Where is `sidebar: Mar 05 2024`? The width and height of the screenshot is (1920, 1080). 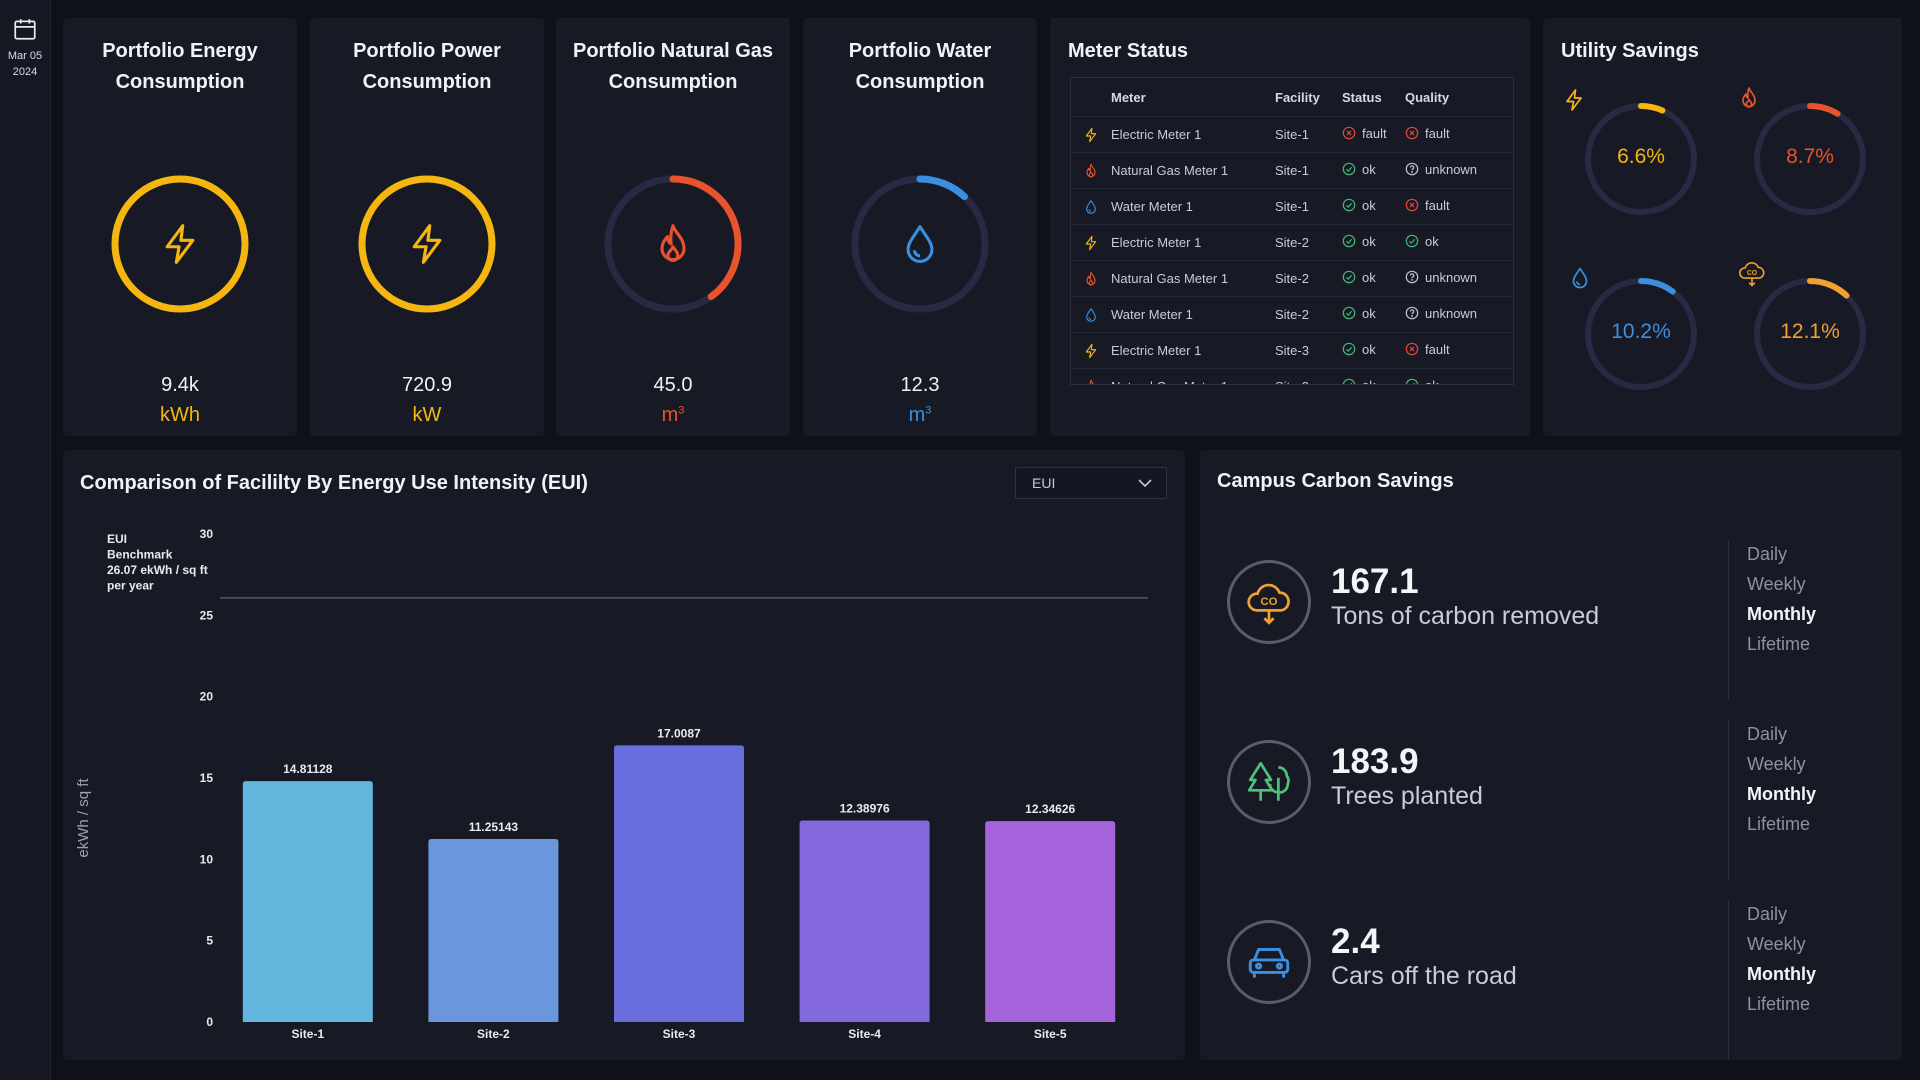
sidebar: Mar 05 2024 is located at coordinates (25, 540).